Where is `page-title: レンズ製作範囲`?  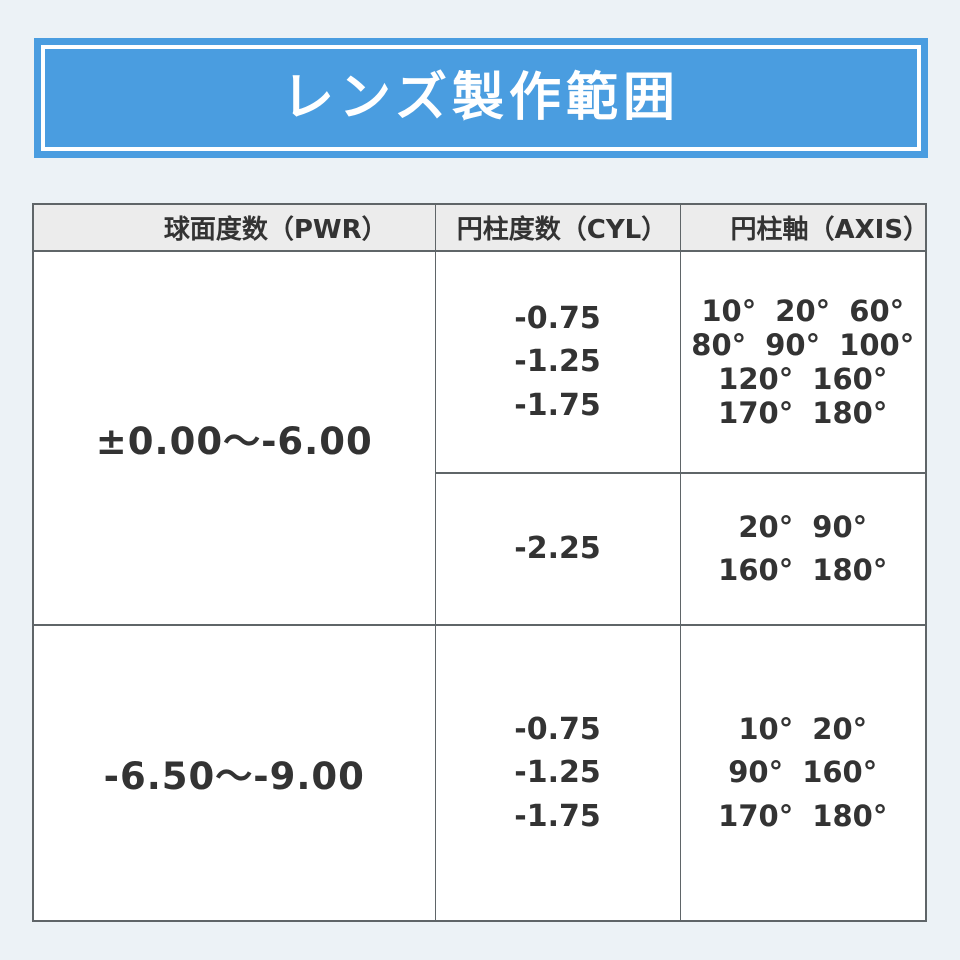 page-title: レンズ製作範囲 is located at coordinates (481, 98).